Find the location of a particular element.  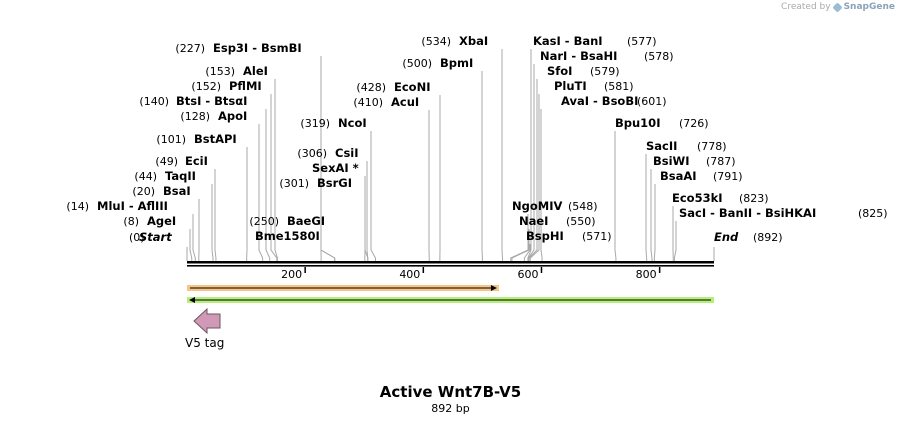

site-position-label: (579) is located at coordinates (605, 71).